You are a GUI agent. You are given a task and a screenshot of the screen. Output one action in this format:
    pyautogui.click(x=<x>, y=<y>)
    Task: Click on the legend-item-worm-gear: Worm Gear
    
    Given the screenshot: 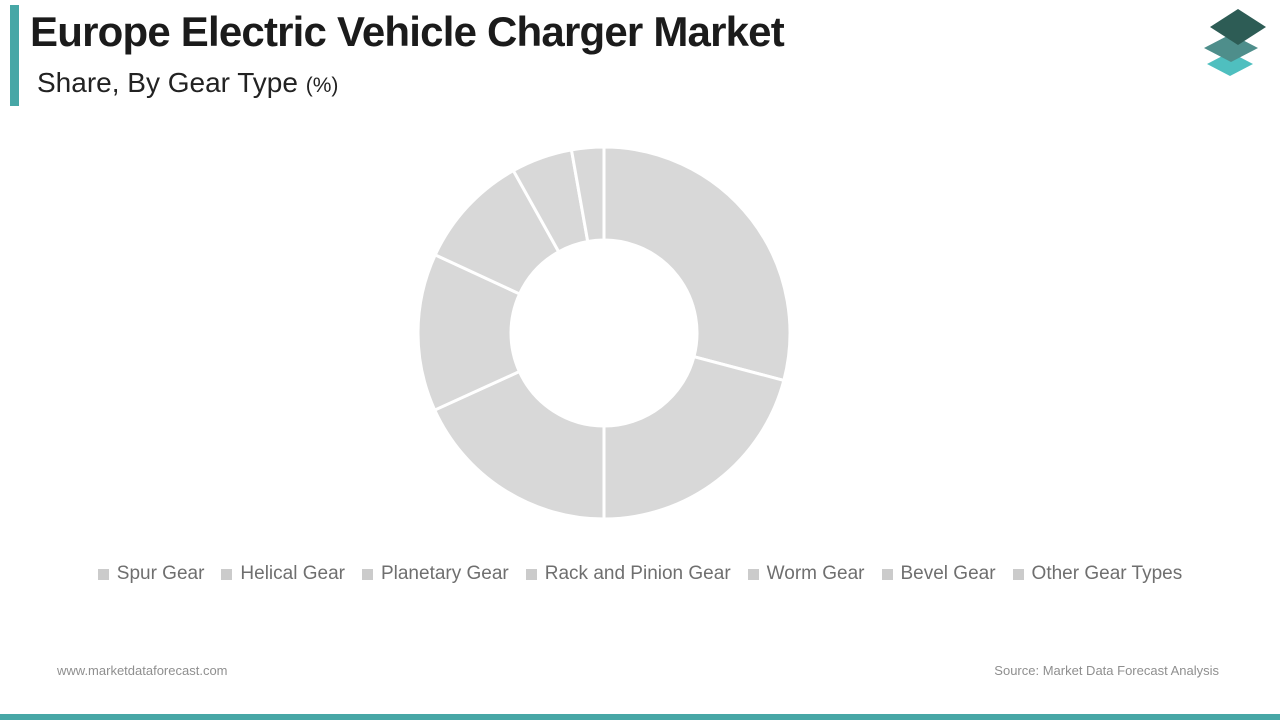 What is the action you would take?
    pyautogui.click(x=806, y=574)
    